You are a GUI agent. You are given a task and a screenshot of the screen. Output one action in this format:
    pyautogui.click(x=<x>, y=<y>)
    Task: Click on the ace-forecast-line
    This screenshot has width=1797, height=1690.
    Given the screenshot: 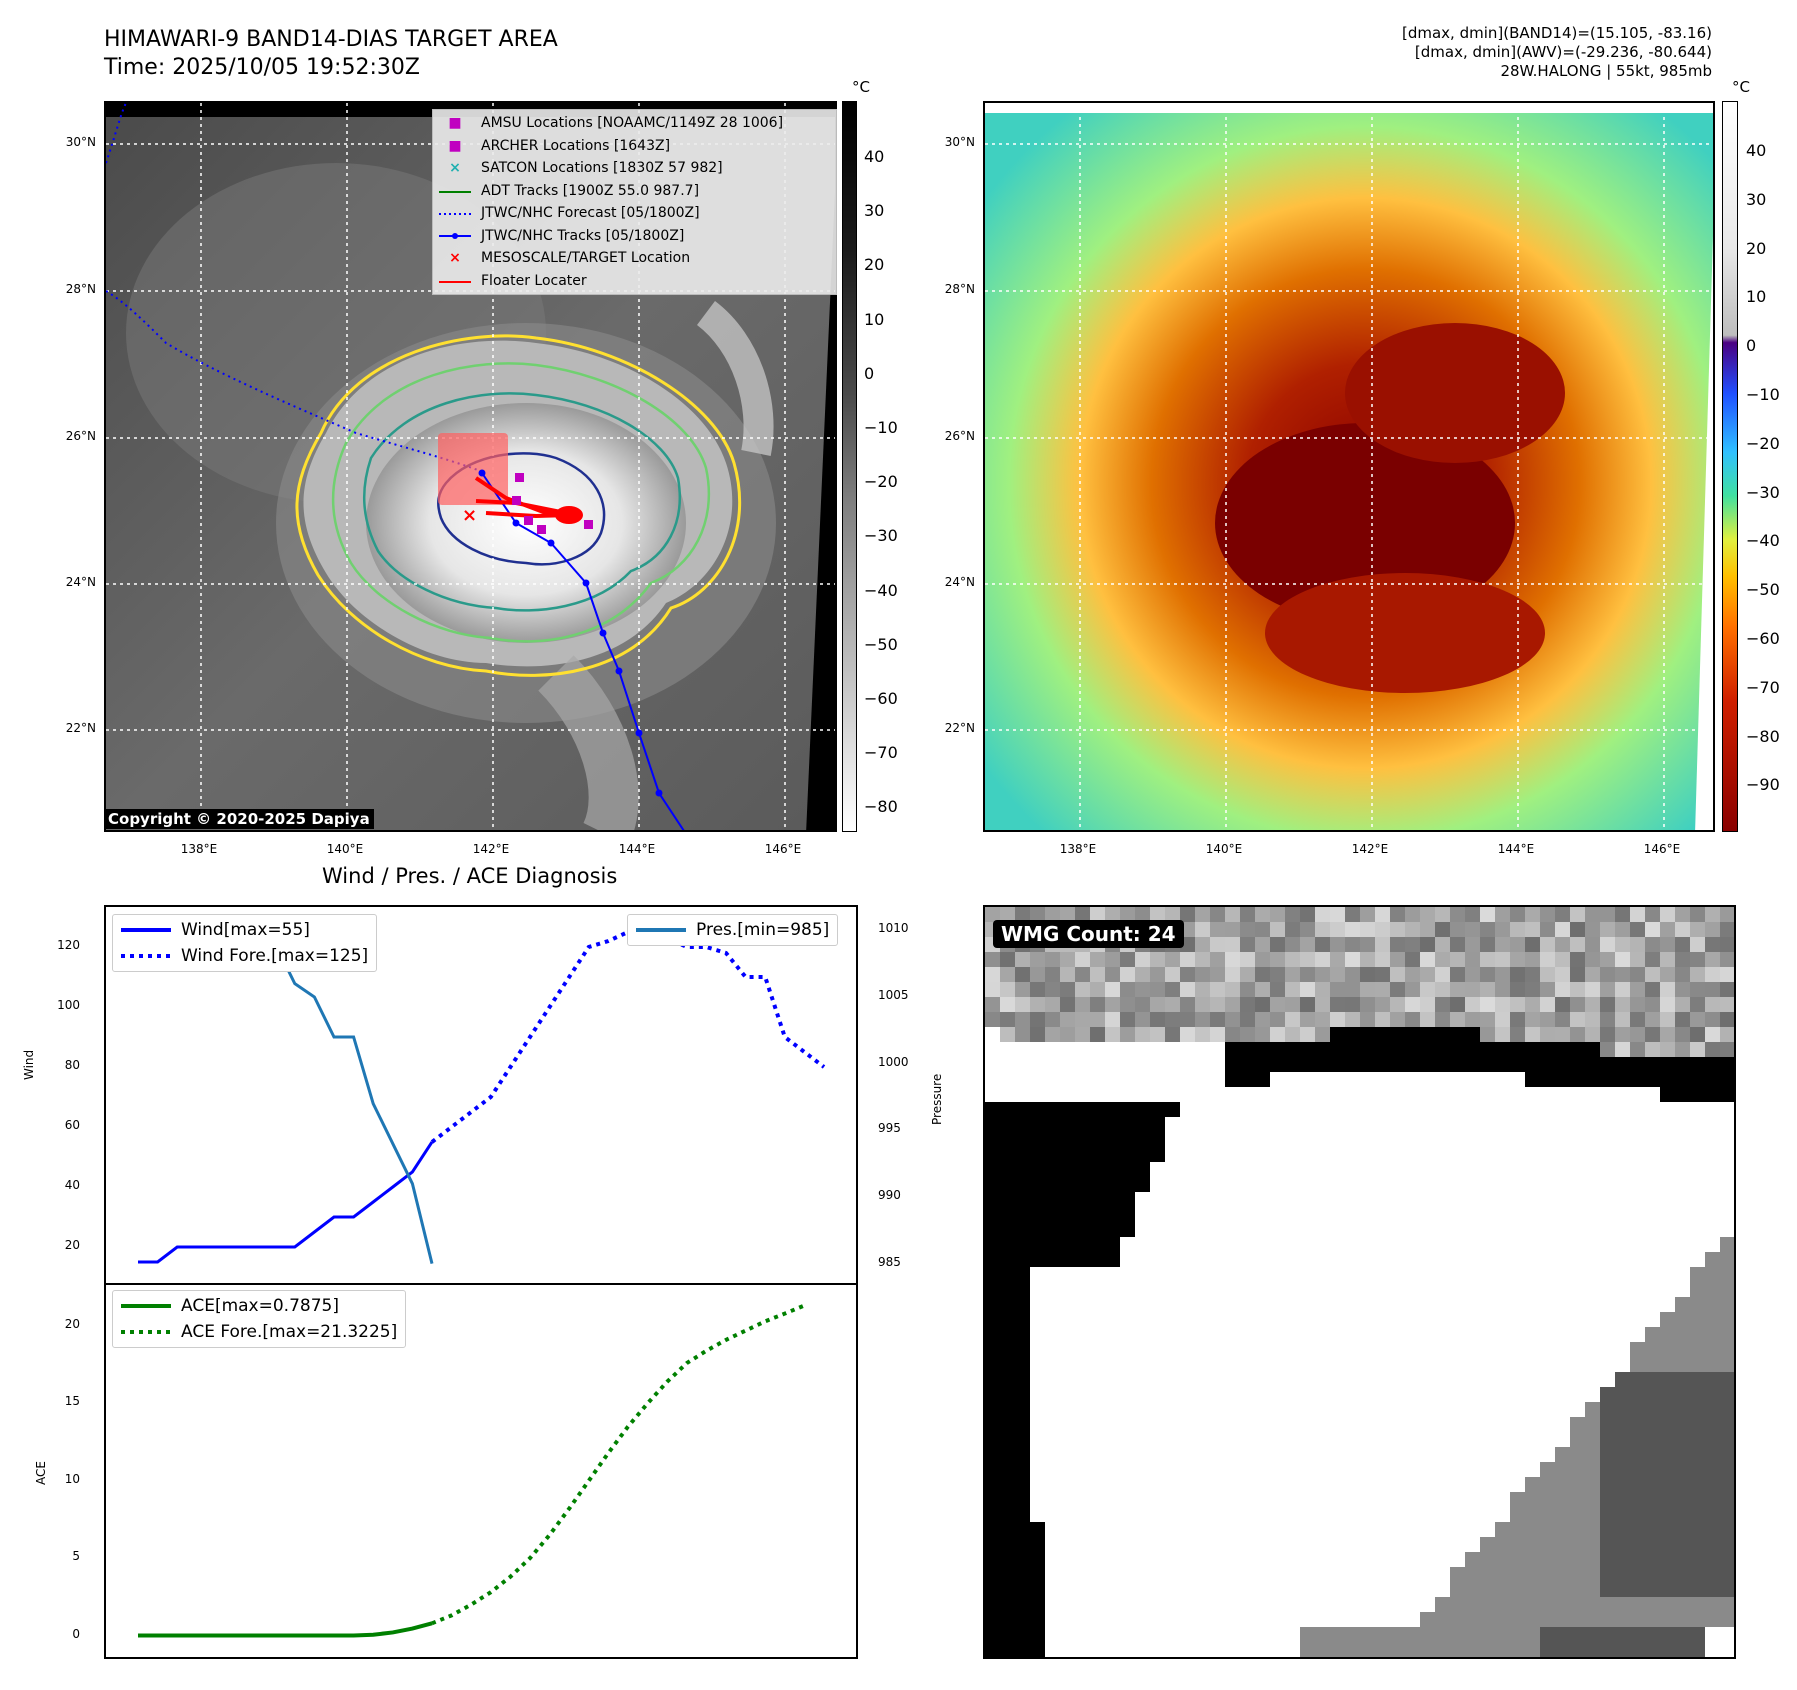 What is the action you would take?
    pyautogui.click(x=618, y=1464)
    